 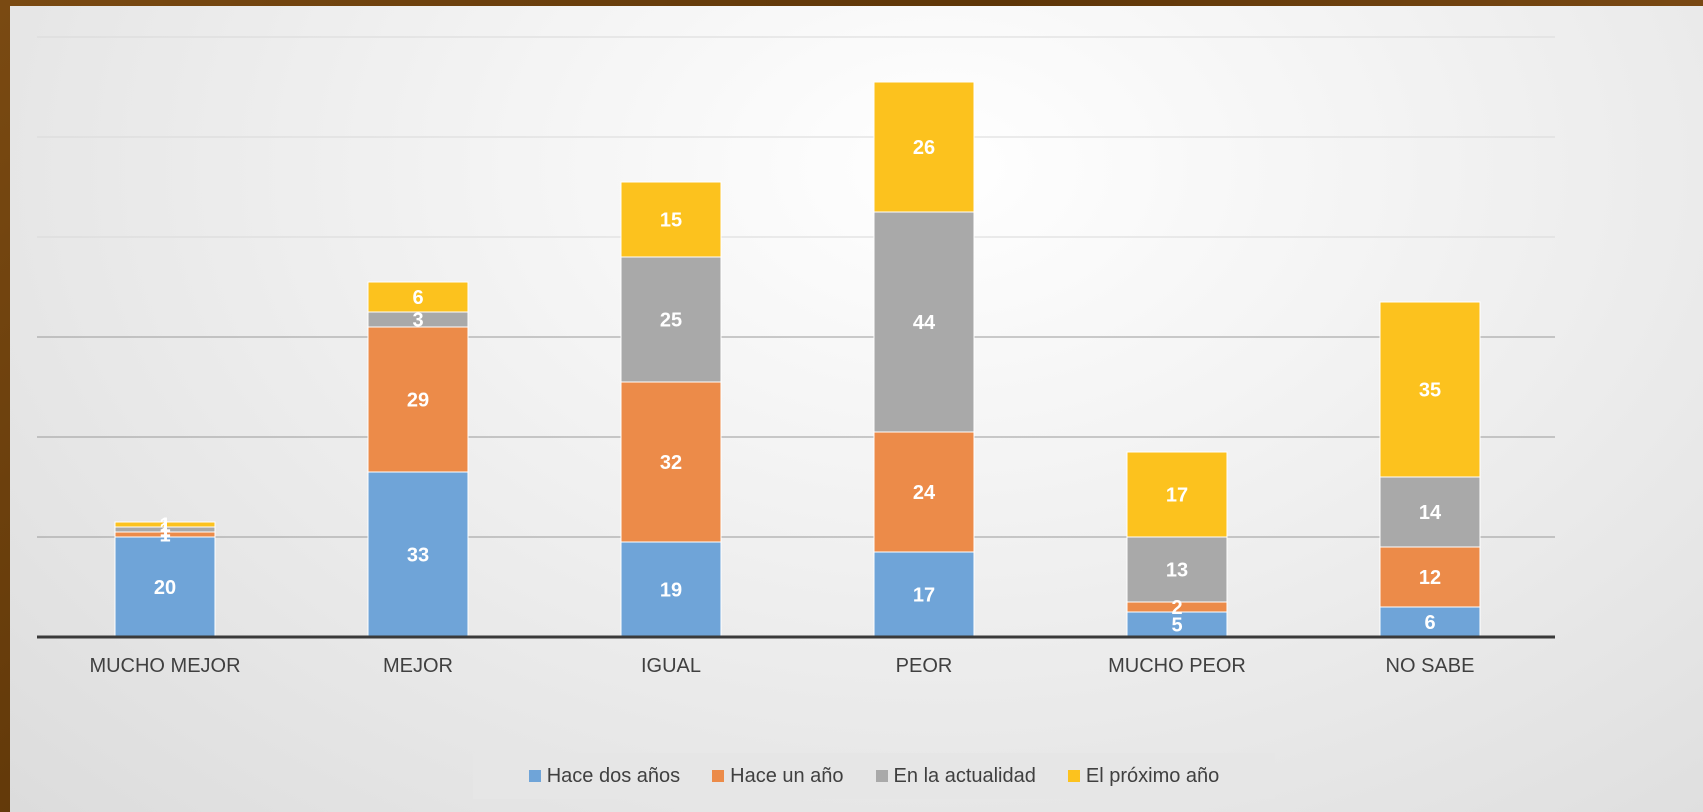 I want to click on legend-label: Hace un año, so click(x=787, y=775).